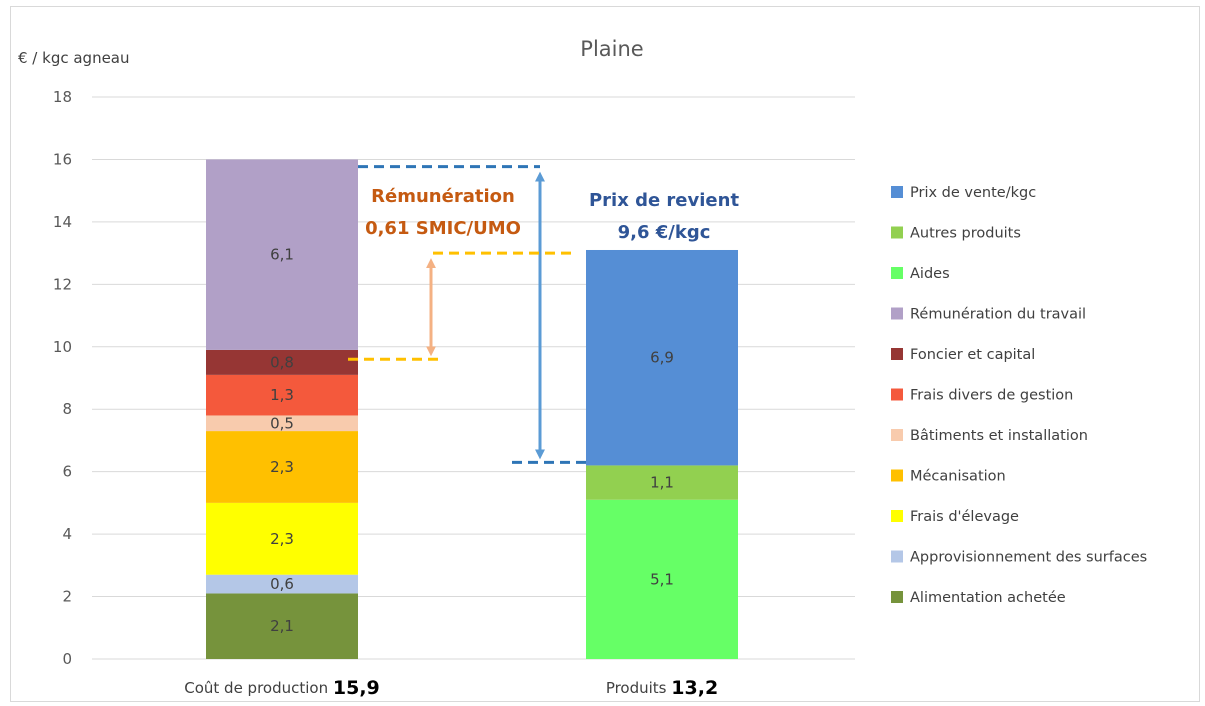  I want to click on y-tick-label: 16, so click(62, 159).